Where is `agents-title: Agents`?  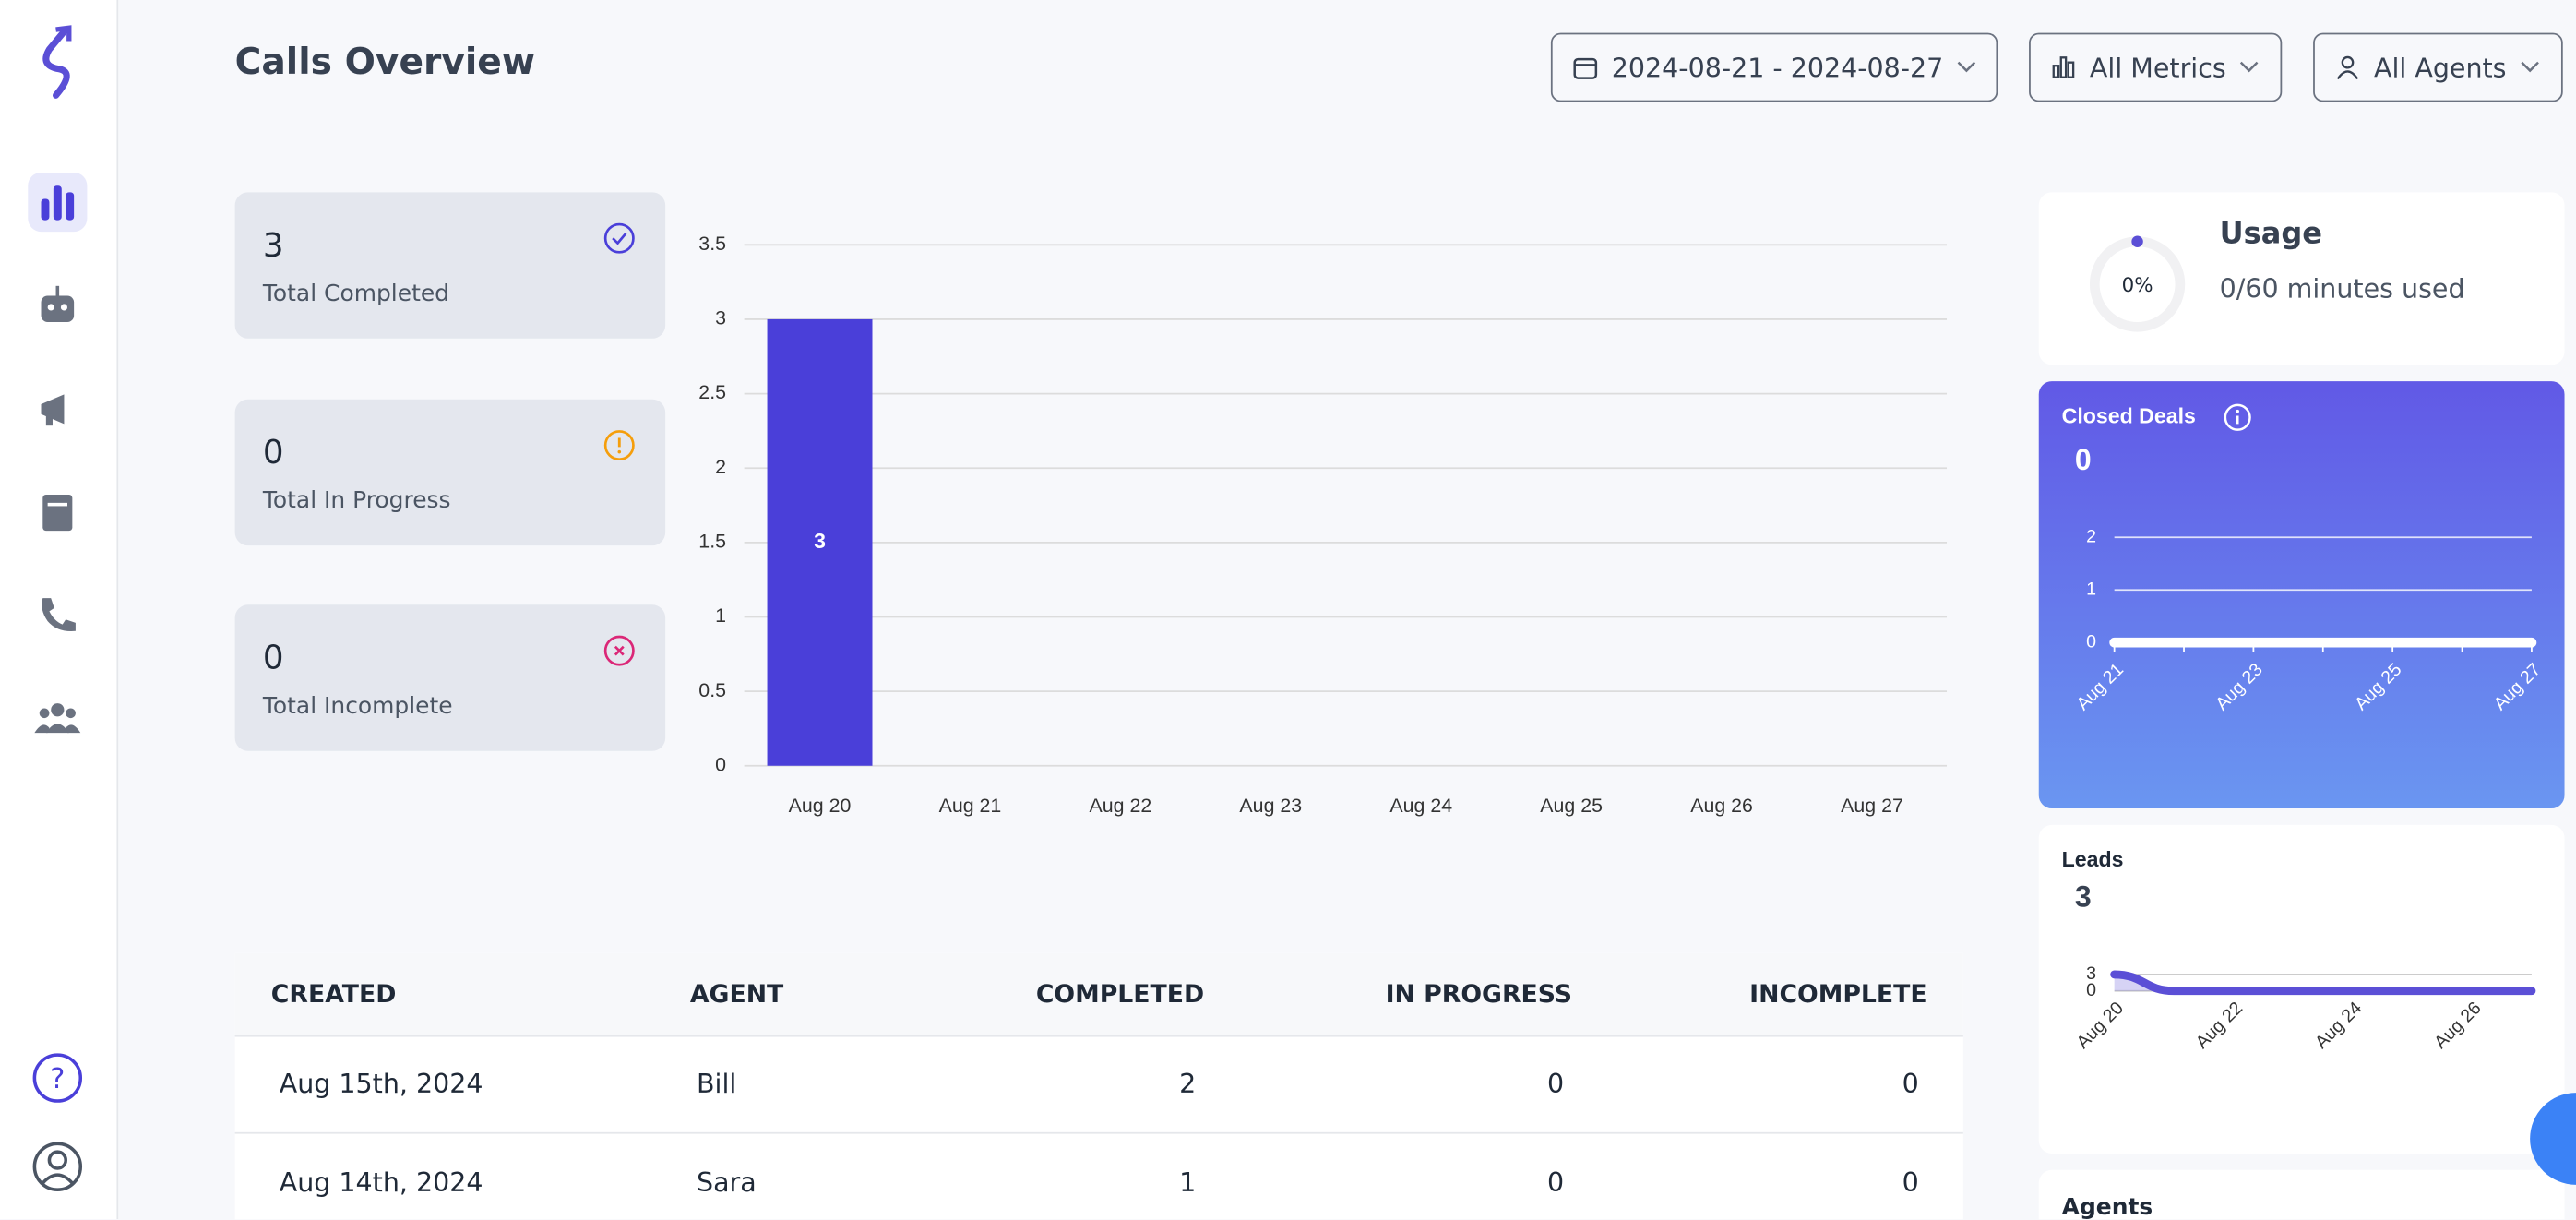 agents-title: Agents is located at coordinates (2107, 1207).